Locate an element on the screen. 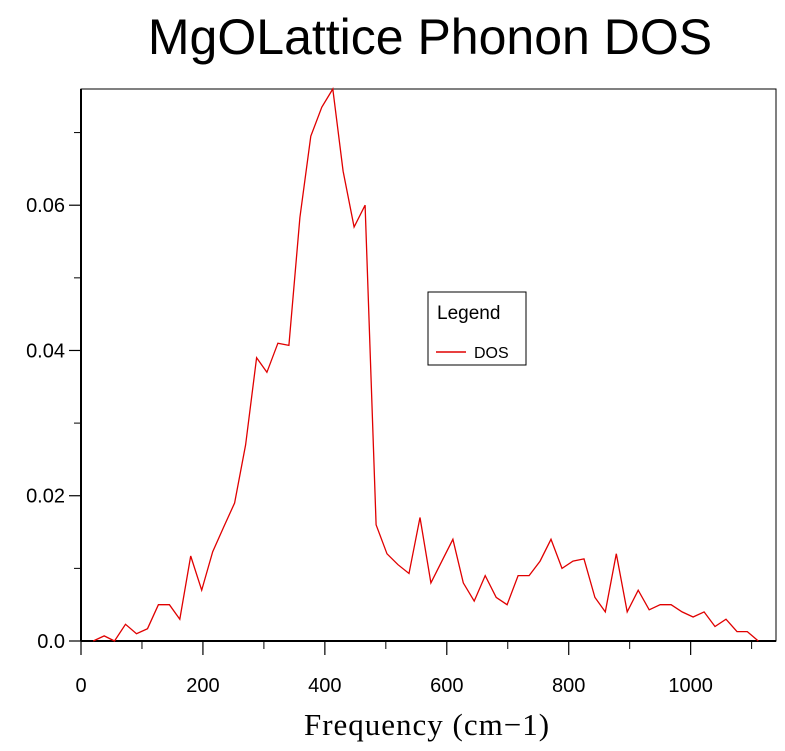  x-axis: 0 200 400 600 800 1000 is located at coordinates (414, 669).